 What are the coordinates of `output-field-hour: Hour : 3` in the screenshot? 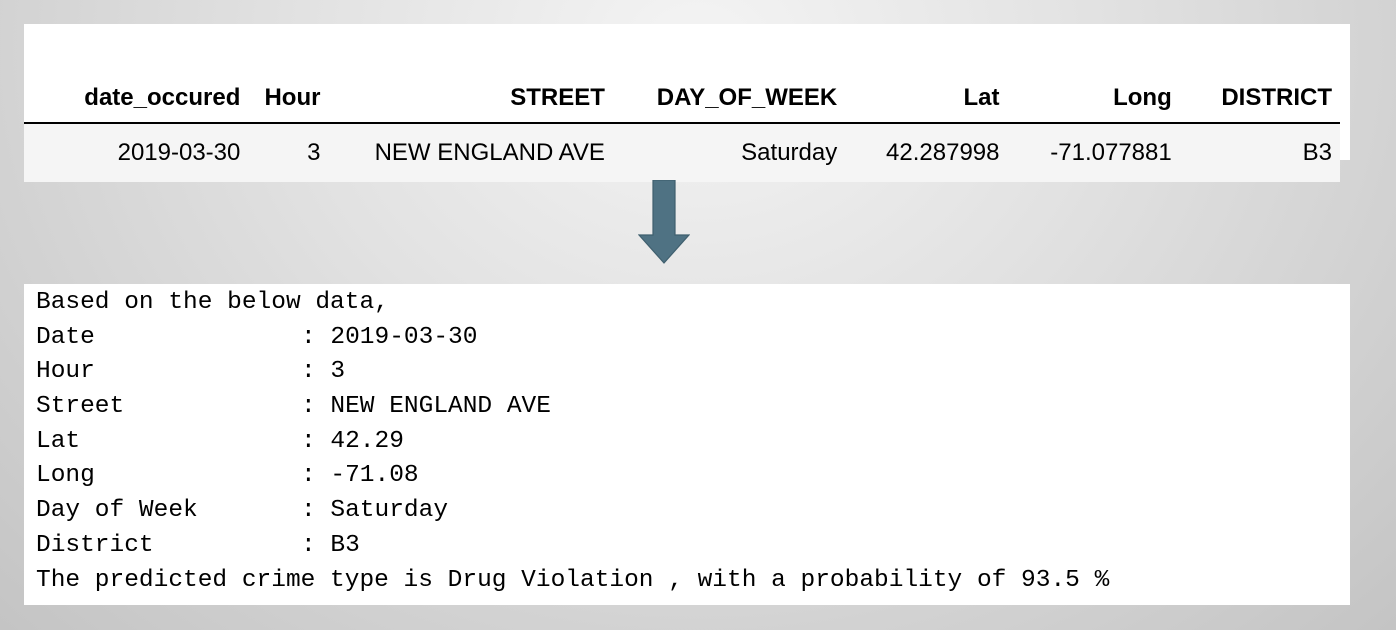 It's located at (693, 372).